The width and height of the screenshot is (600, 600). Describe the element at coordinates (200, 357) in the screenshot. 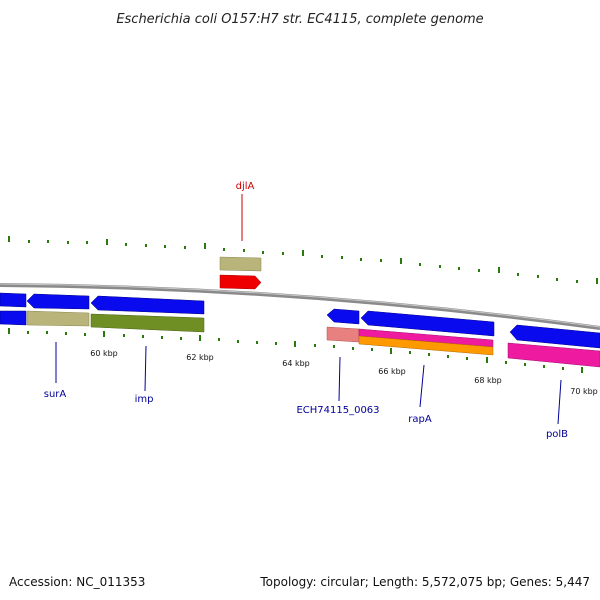

I see `scale-label-62: 62 kbp` at that location.